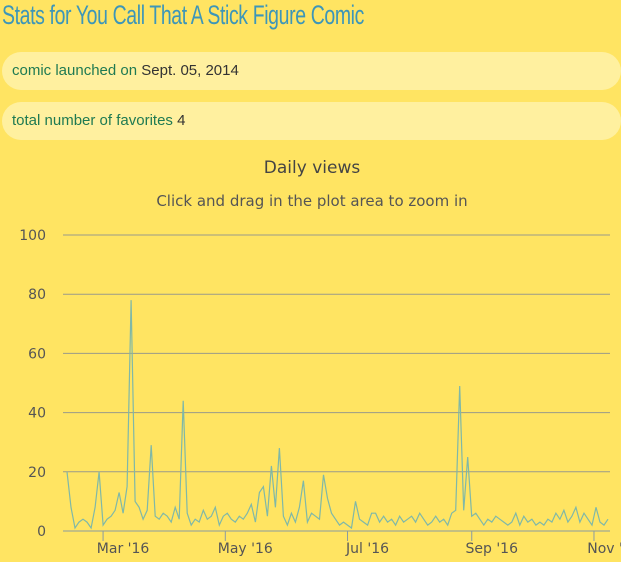 The image size is (621, 562). Describe the element at coordinates (311, 71) in the screenshot. I see `launch-date-info: comic launched on Sept. 05, 2014` at that location.